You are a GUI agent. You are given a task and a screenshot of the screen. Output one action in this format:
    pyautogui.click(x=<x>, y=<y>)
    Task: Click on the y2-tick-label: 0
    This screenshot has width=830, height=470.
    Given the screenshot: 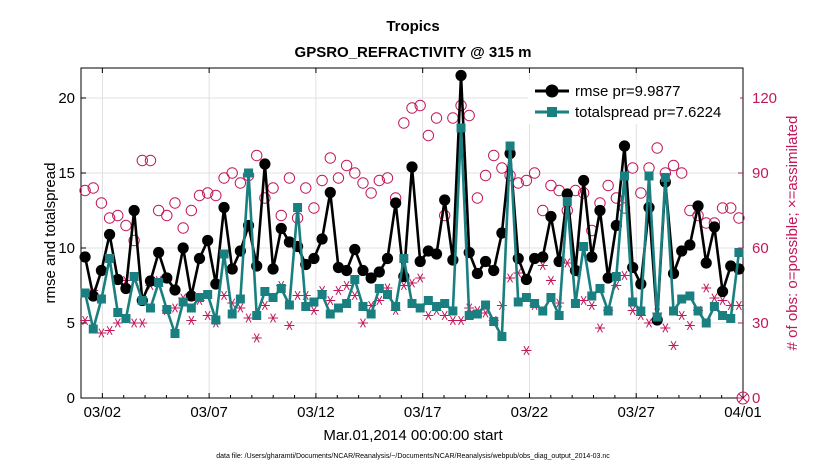 What is the action you would take?
    pyautogui.click(x=756, y=398)
    